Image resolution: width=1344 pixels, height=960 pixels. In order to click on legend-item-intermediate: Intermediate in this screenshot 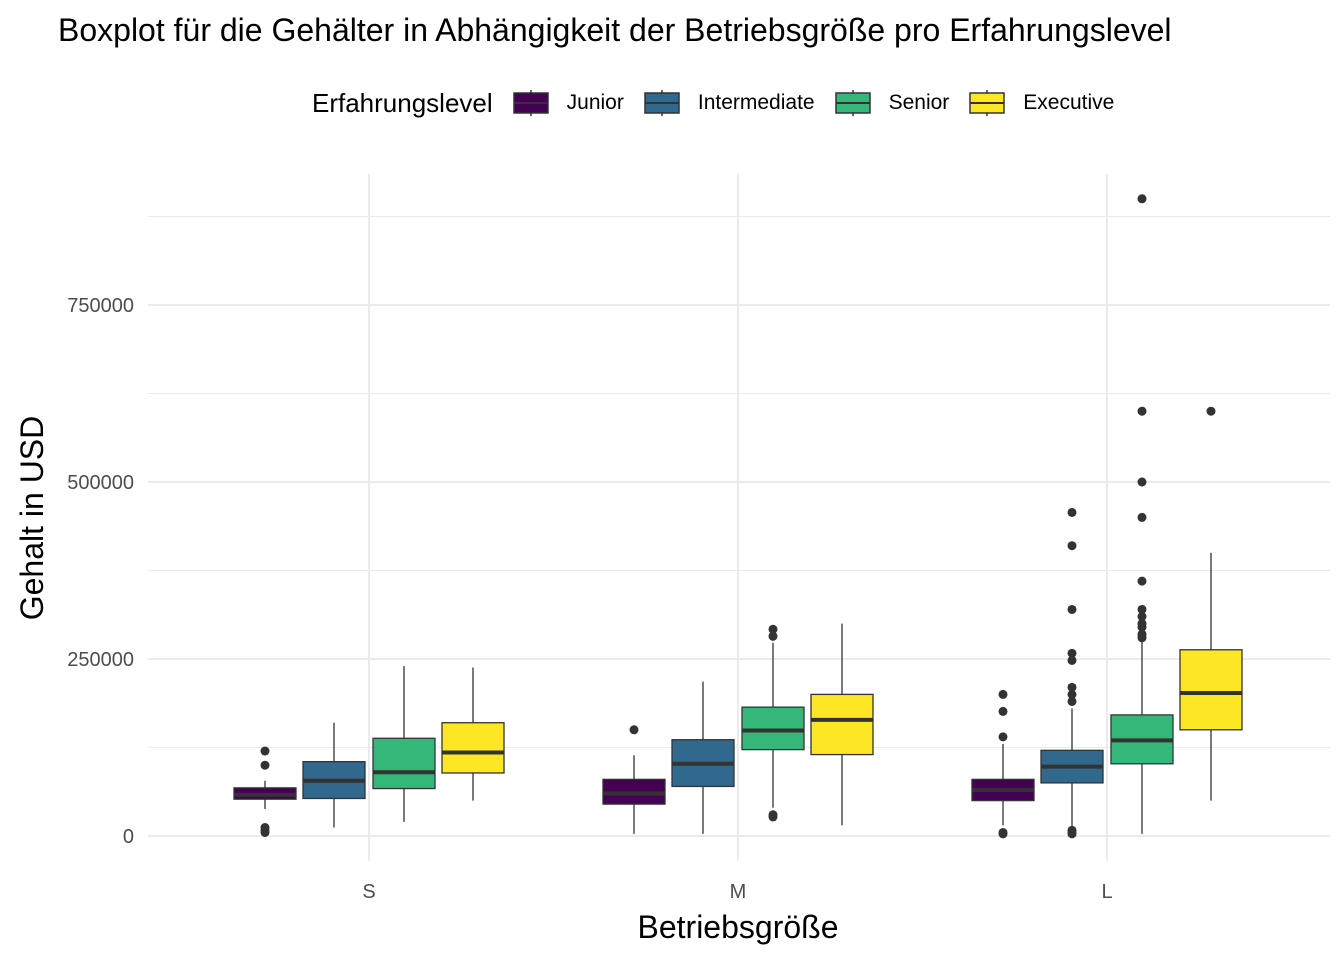, I will do `click(729, 103)`.